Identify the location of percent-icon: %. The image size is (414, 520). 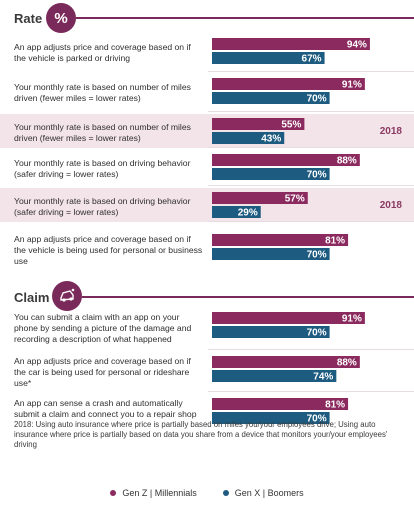
(61, 18).